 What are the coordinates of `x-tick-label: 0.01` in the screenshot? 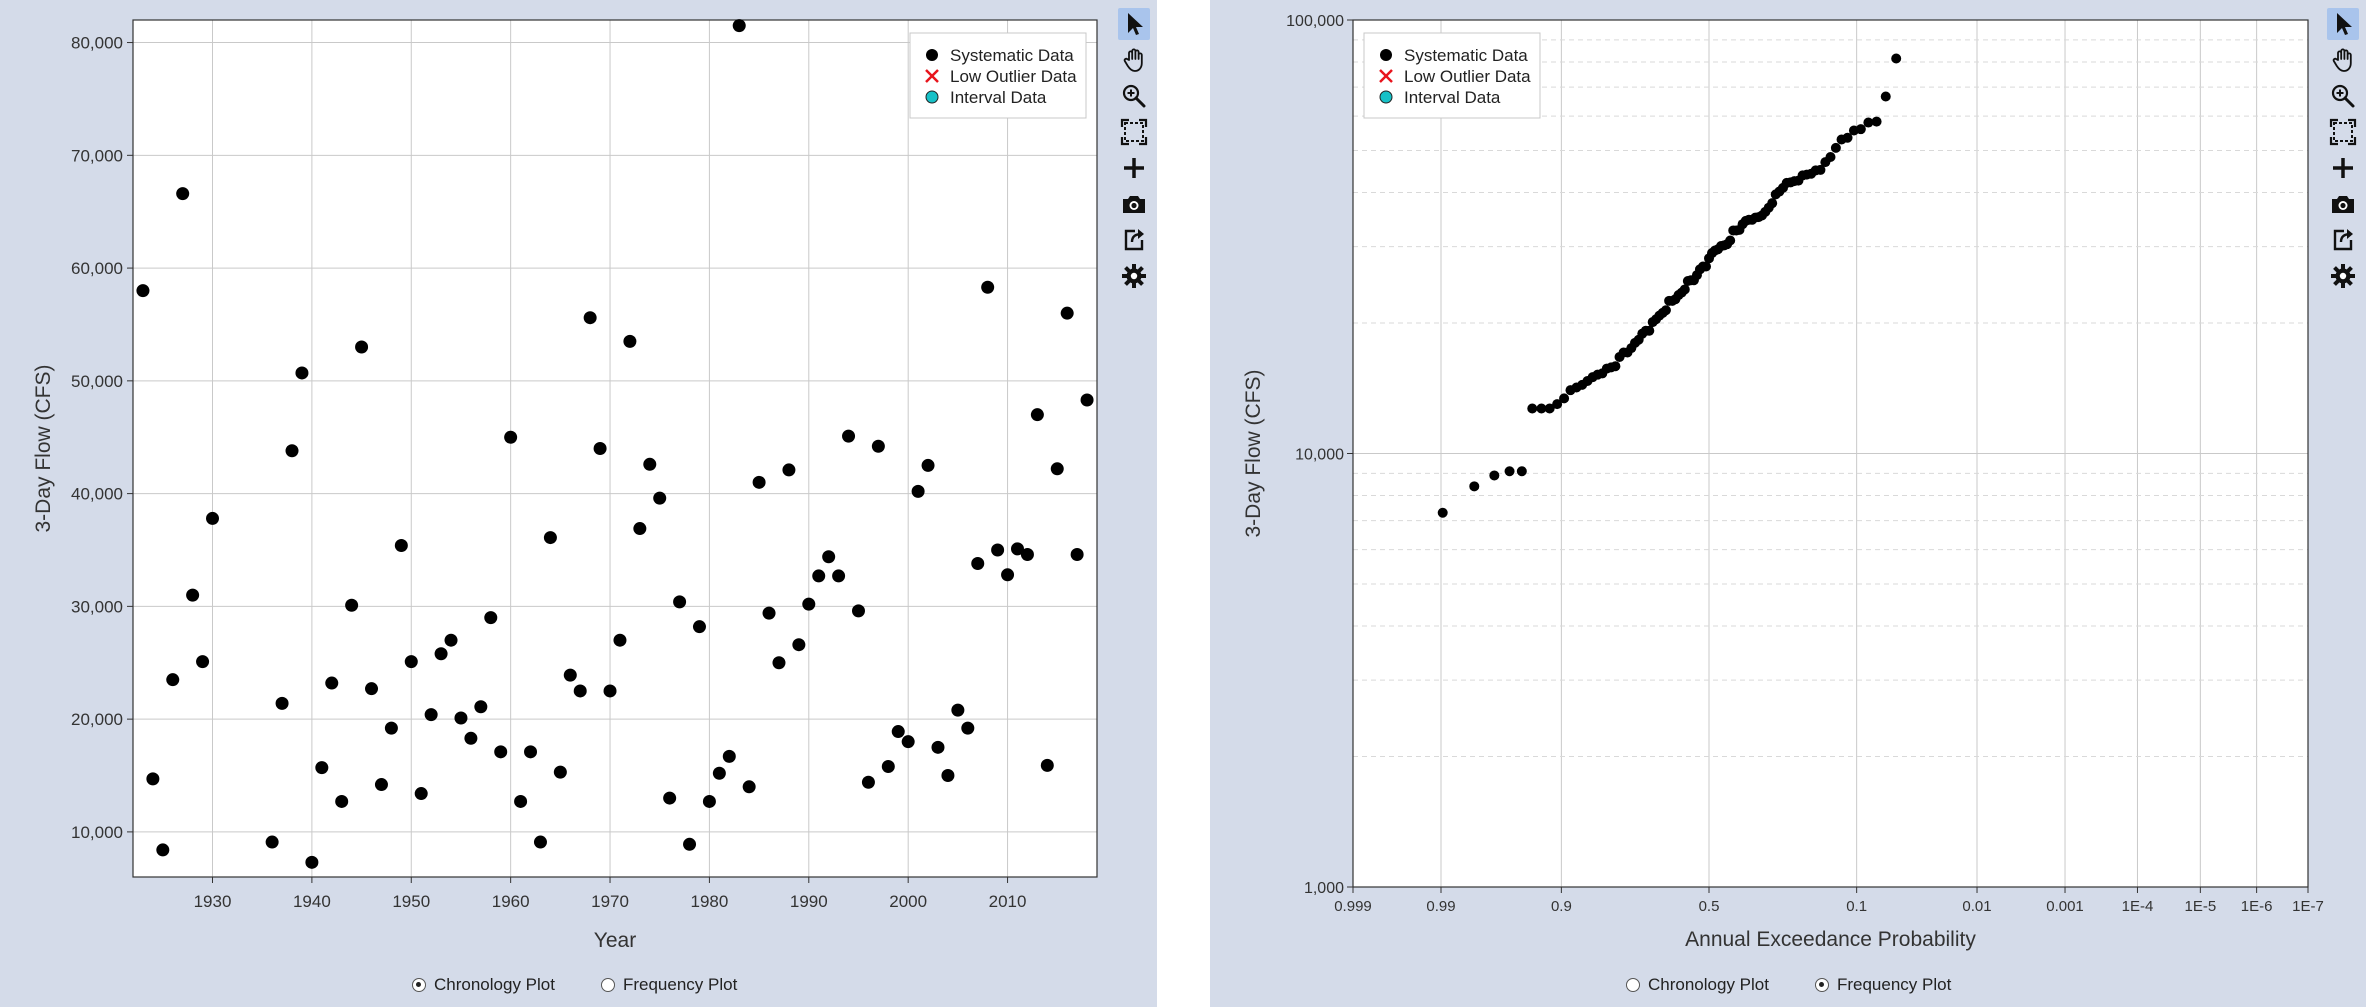 It's located at (1976, 906).